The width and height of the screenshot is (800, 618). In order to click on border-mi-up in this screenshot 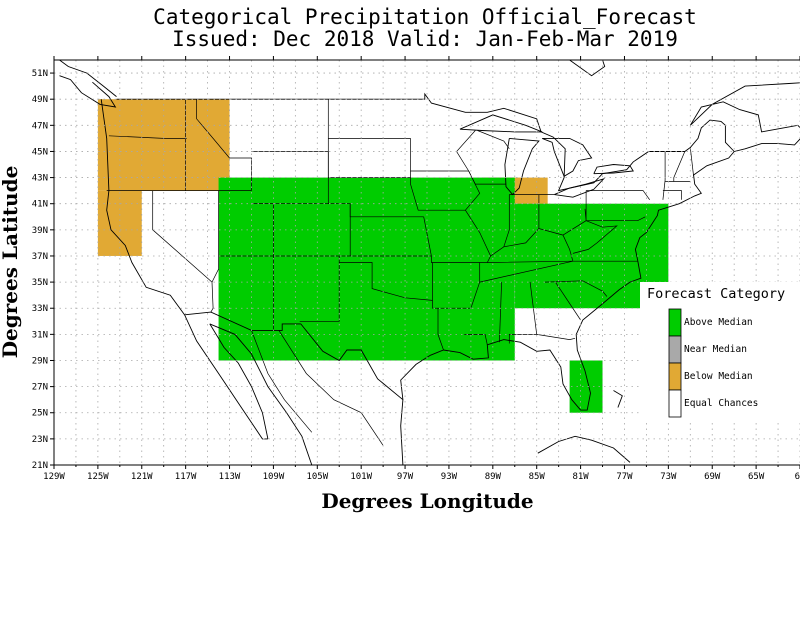, I will do `click(493, 140)`.